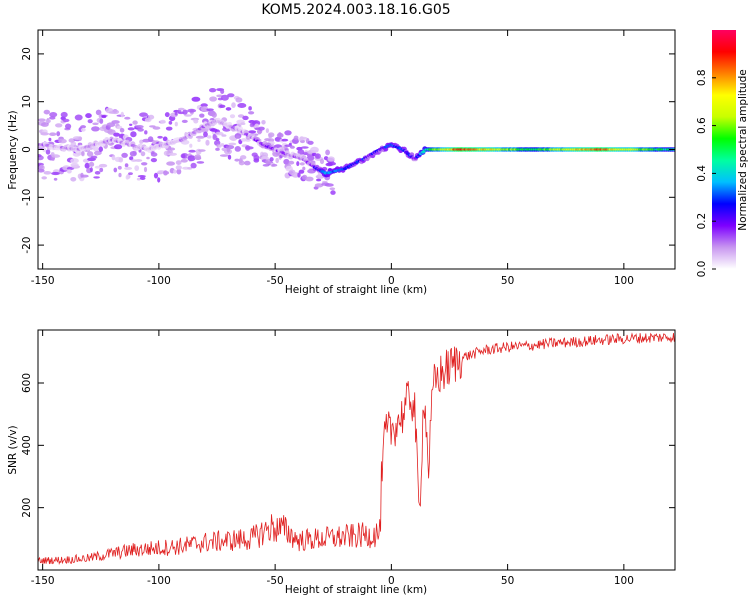  I want to click on snr-y-label: SNR (v/v), so click(13, 449).